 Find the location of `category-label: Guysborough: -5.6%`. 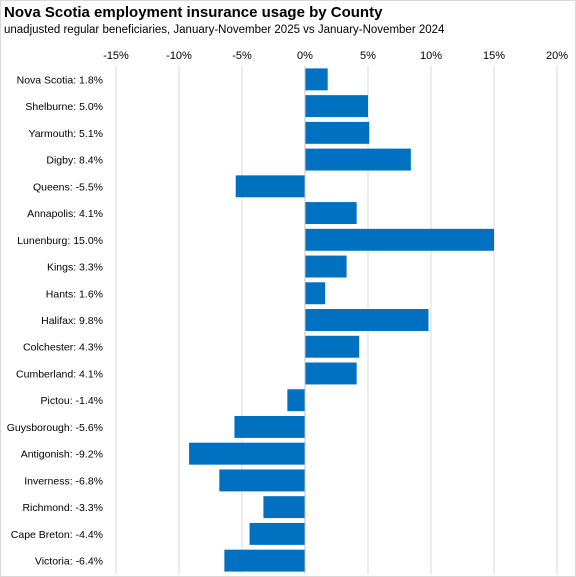

category-label: Guysborough: -5.6% is located at coordinates (55, 428).